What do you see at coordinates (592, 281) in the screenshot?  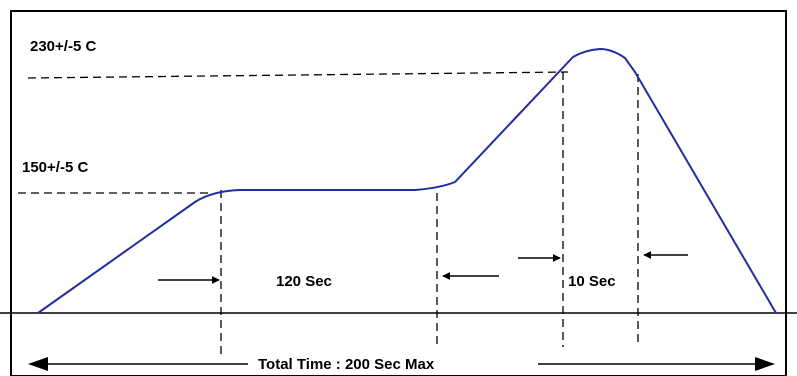 I see `peak-time-label: 10 Sec` at bounding box center [592, 281].